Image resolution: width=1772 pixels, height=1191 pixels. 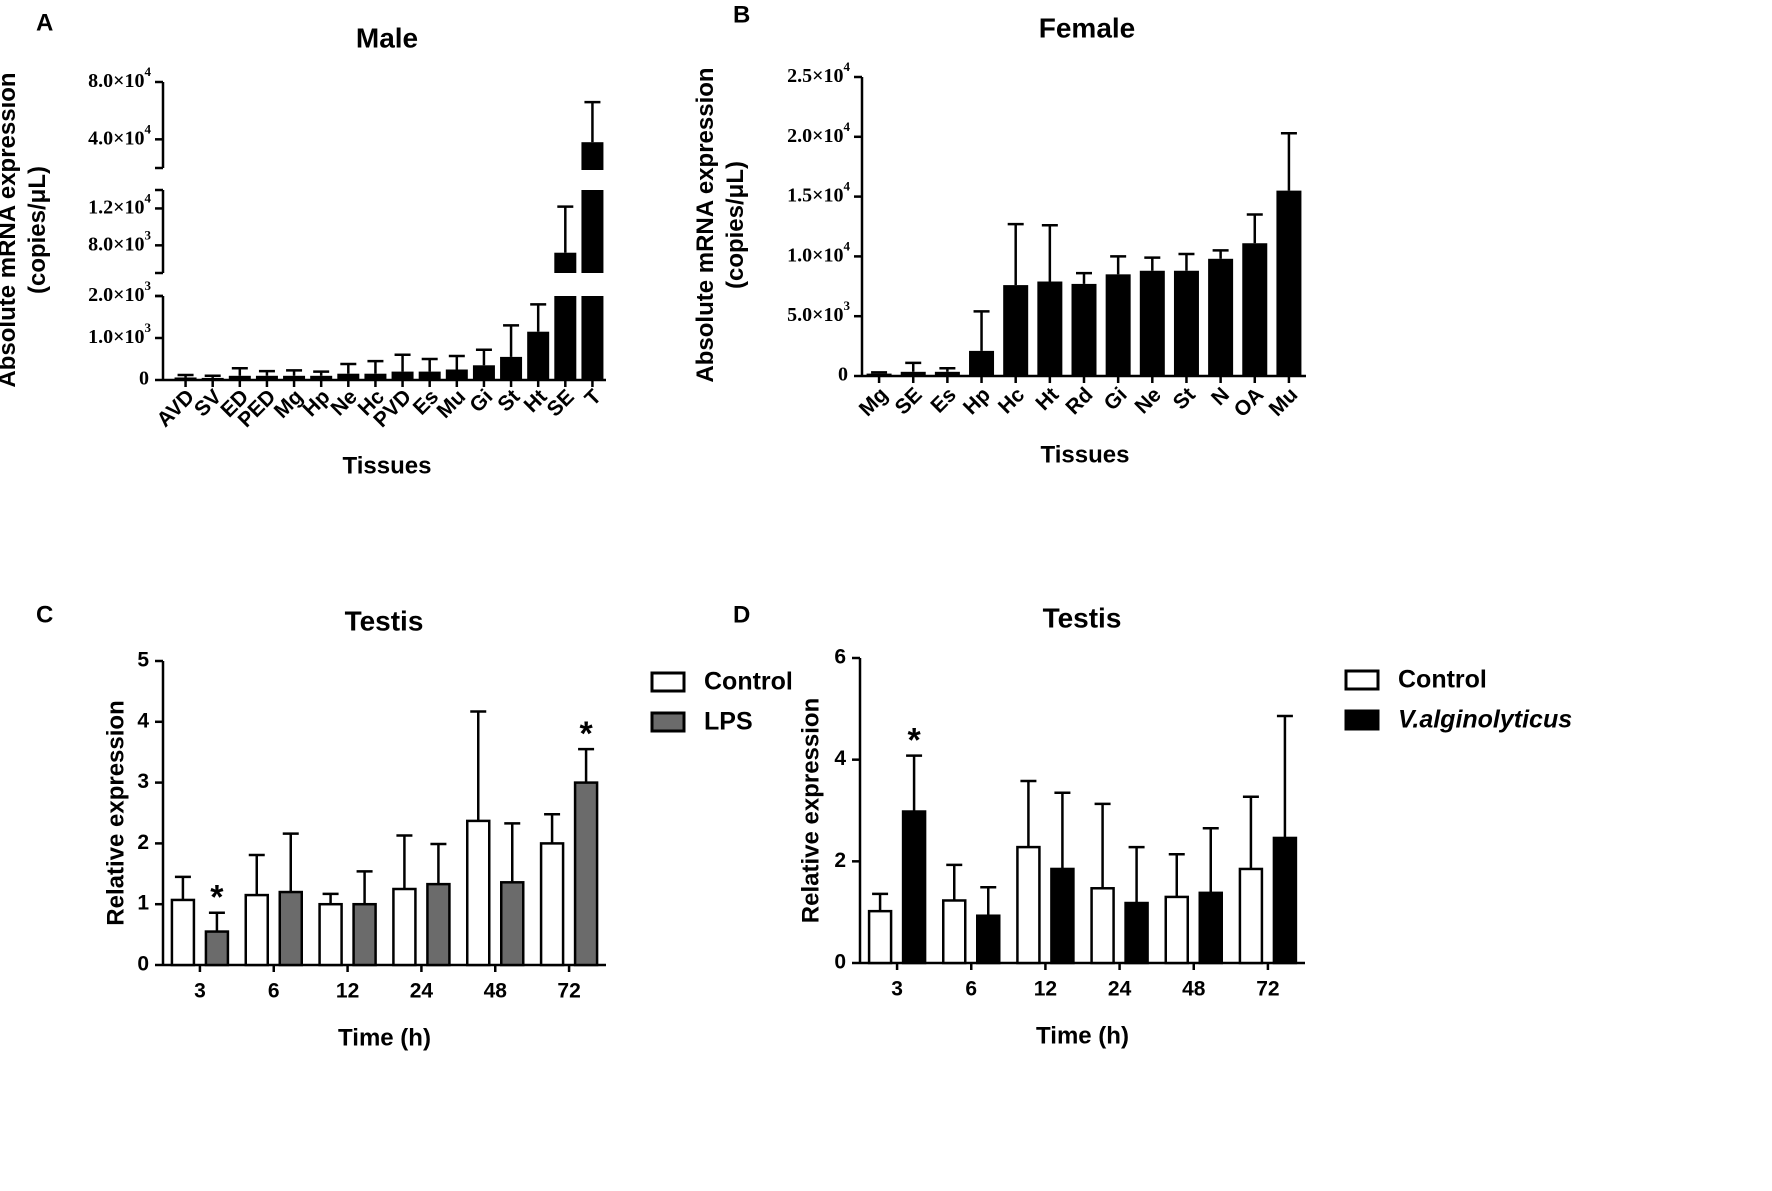 I want to click on x-tick-label: AVD, so click(x=176, y=408).